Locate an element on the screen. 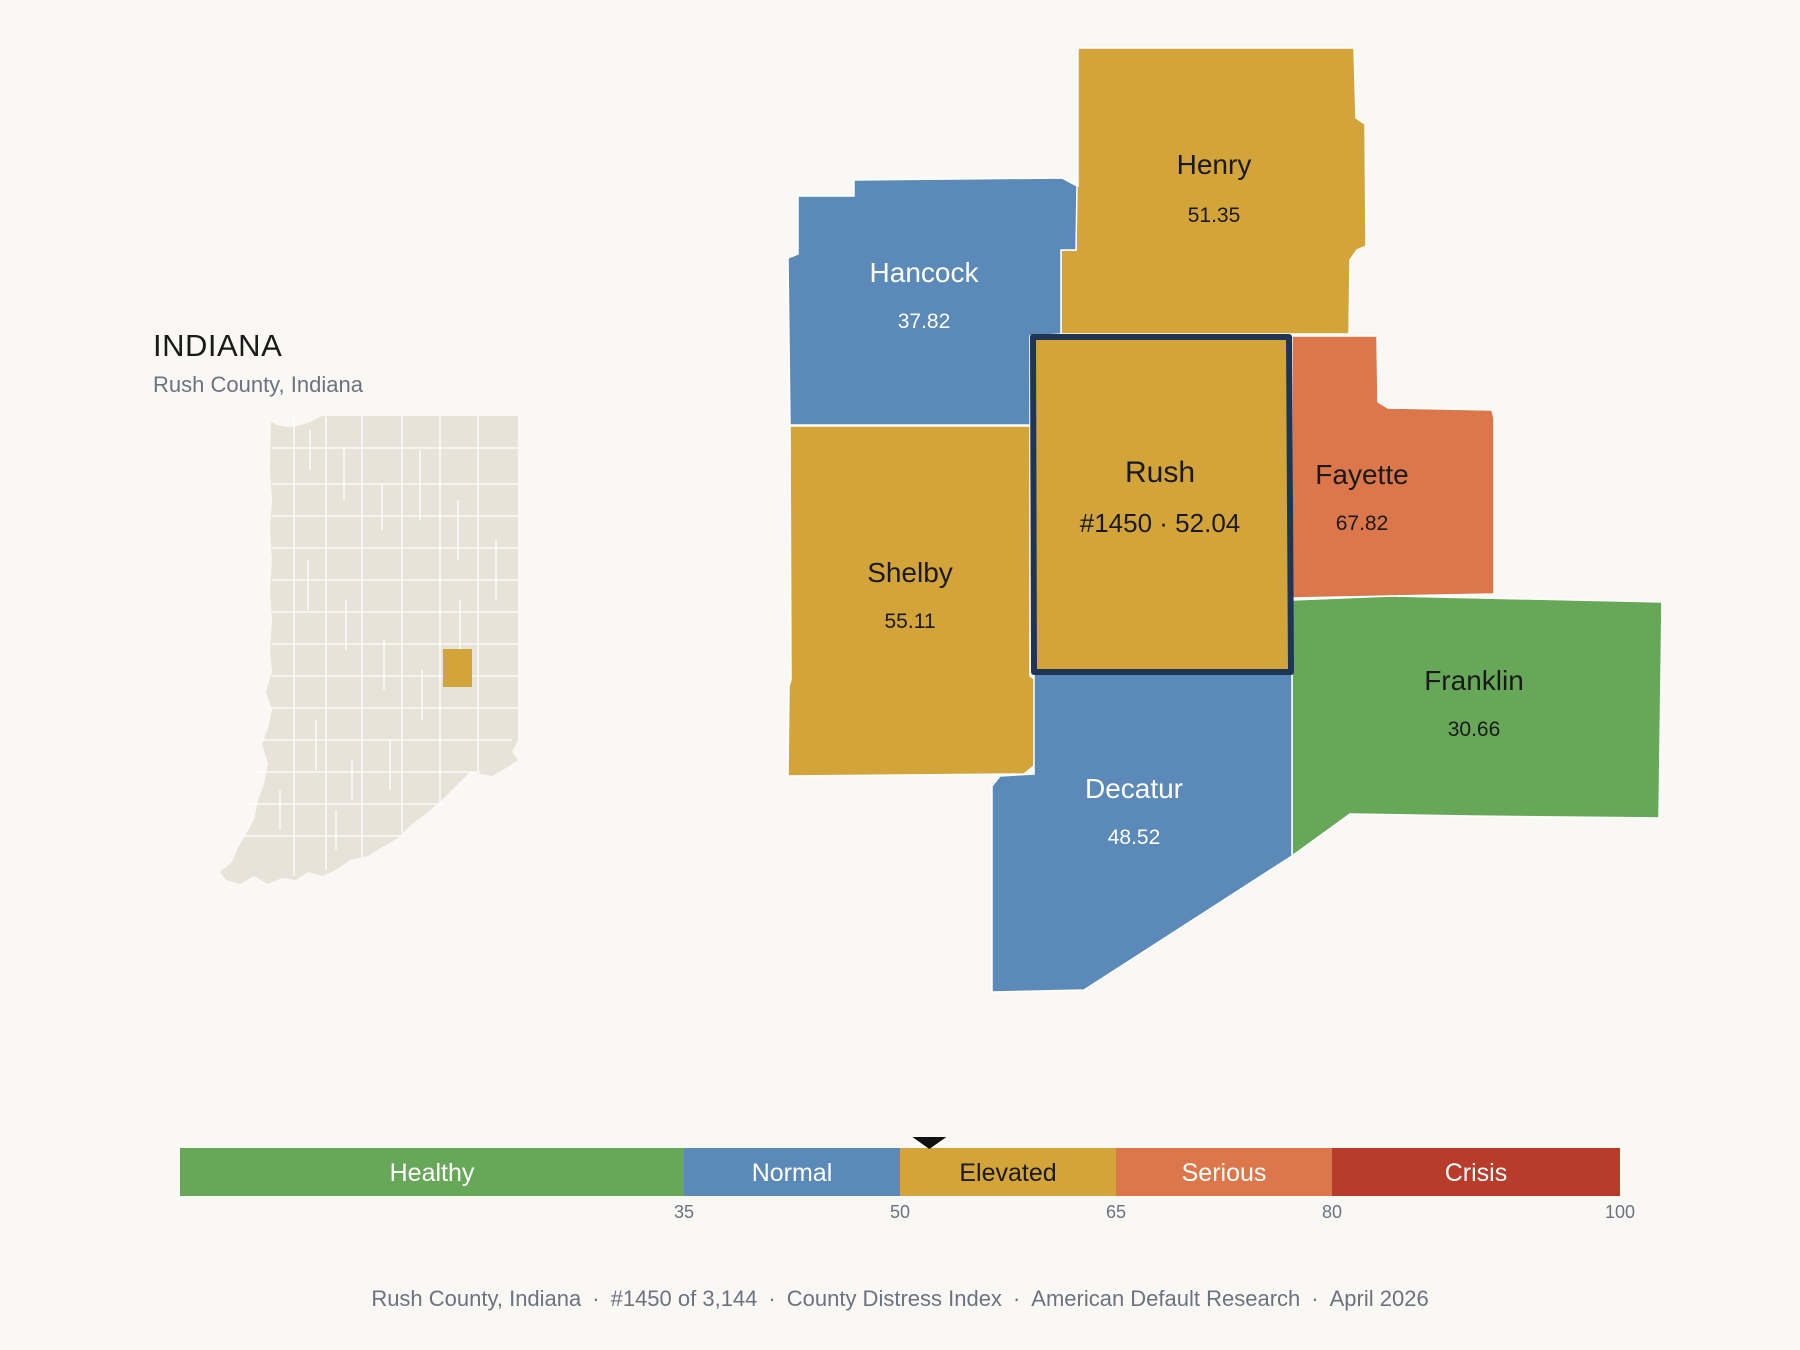 The image size is (1800, 1350). label-fayette-name: Fayette is located at coordinates (1361, 474).